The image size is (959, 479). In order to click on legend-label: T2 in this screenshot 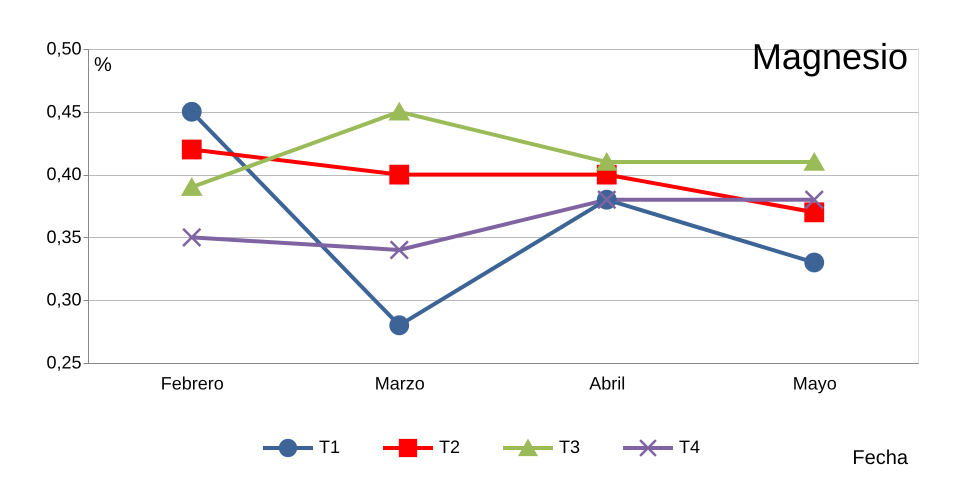, I will do `click(449, 447)`.